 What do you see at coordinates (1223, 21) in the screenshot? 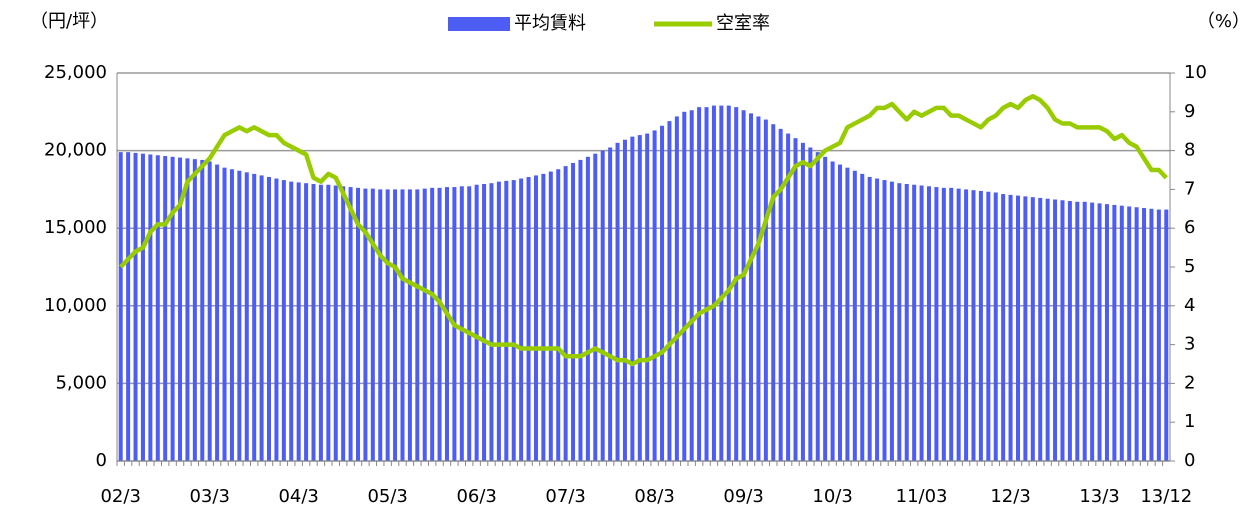
I see `y2-axis-label: （%）` at bounding box center [1223, 21].